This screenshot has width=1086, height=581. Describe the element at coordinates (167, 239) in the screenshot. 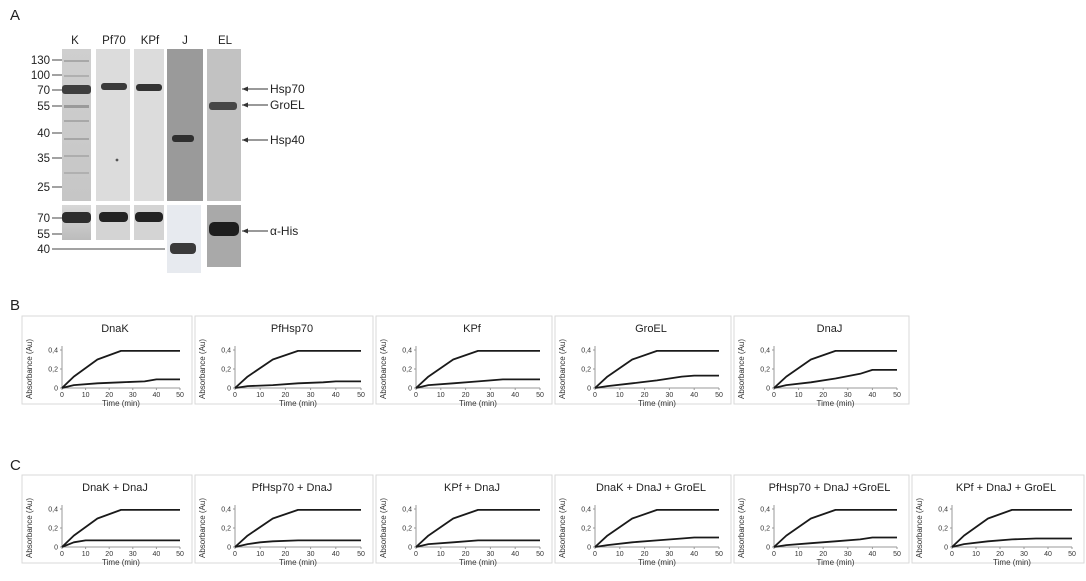

I see `western-blot: 70 55 40 α-His` at that location.